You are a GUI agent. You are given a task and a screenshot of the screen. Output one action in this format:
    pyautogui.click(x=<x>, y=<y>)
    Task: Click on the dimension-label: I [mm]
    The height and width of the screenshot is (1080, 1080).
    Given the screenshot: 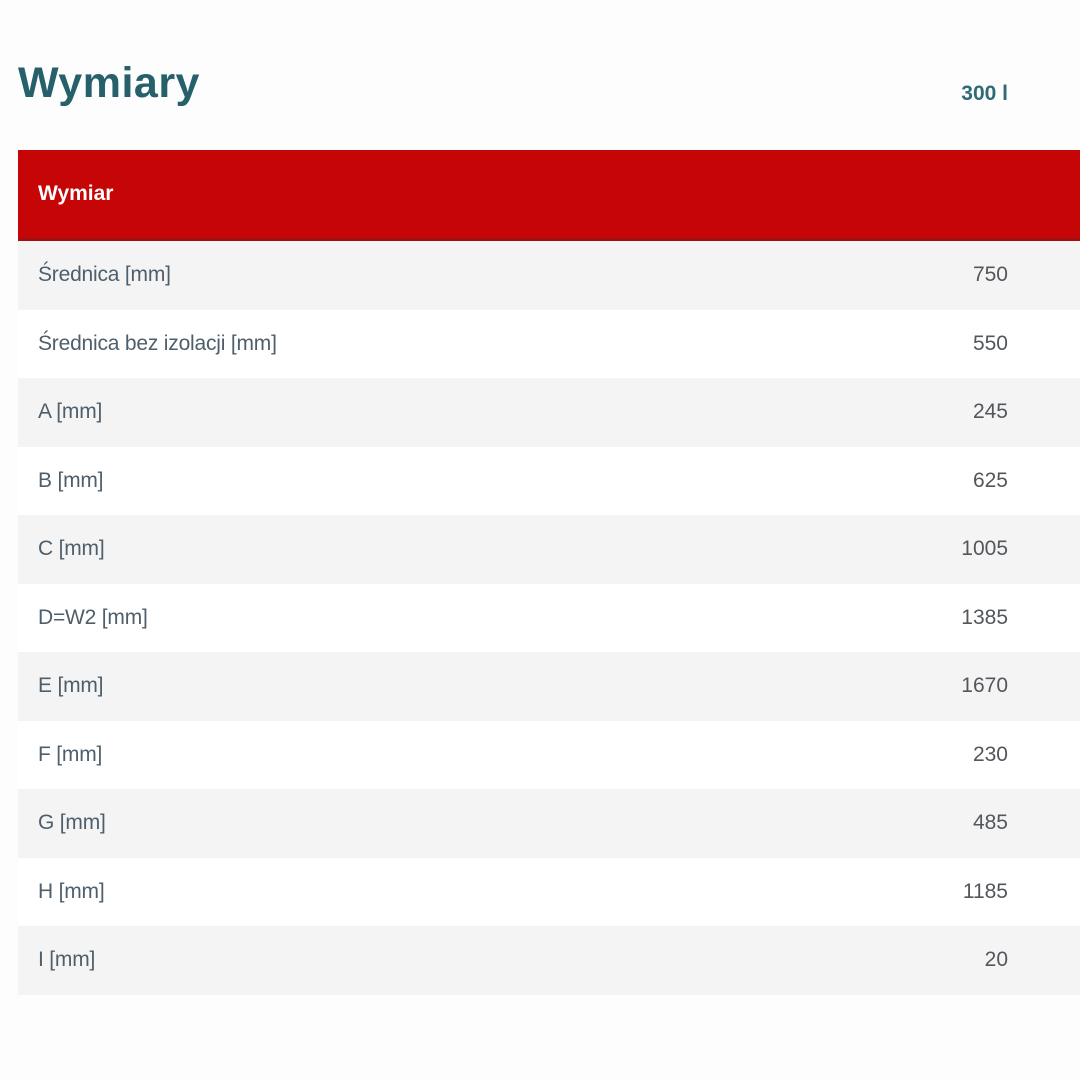 What is the action you would take?
    pyautogui.click(x=67, y=960)
    